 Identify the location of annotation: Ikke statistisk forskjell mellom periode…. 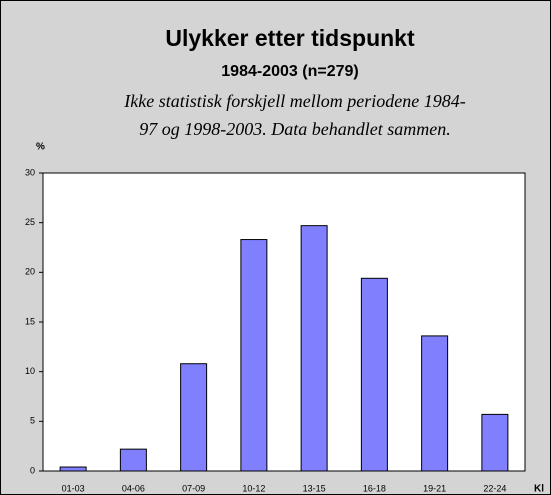
(294, 101).